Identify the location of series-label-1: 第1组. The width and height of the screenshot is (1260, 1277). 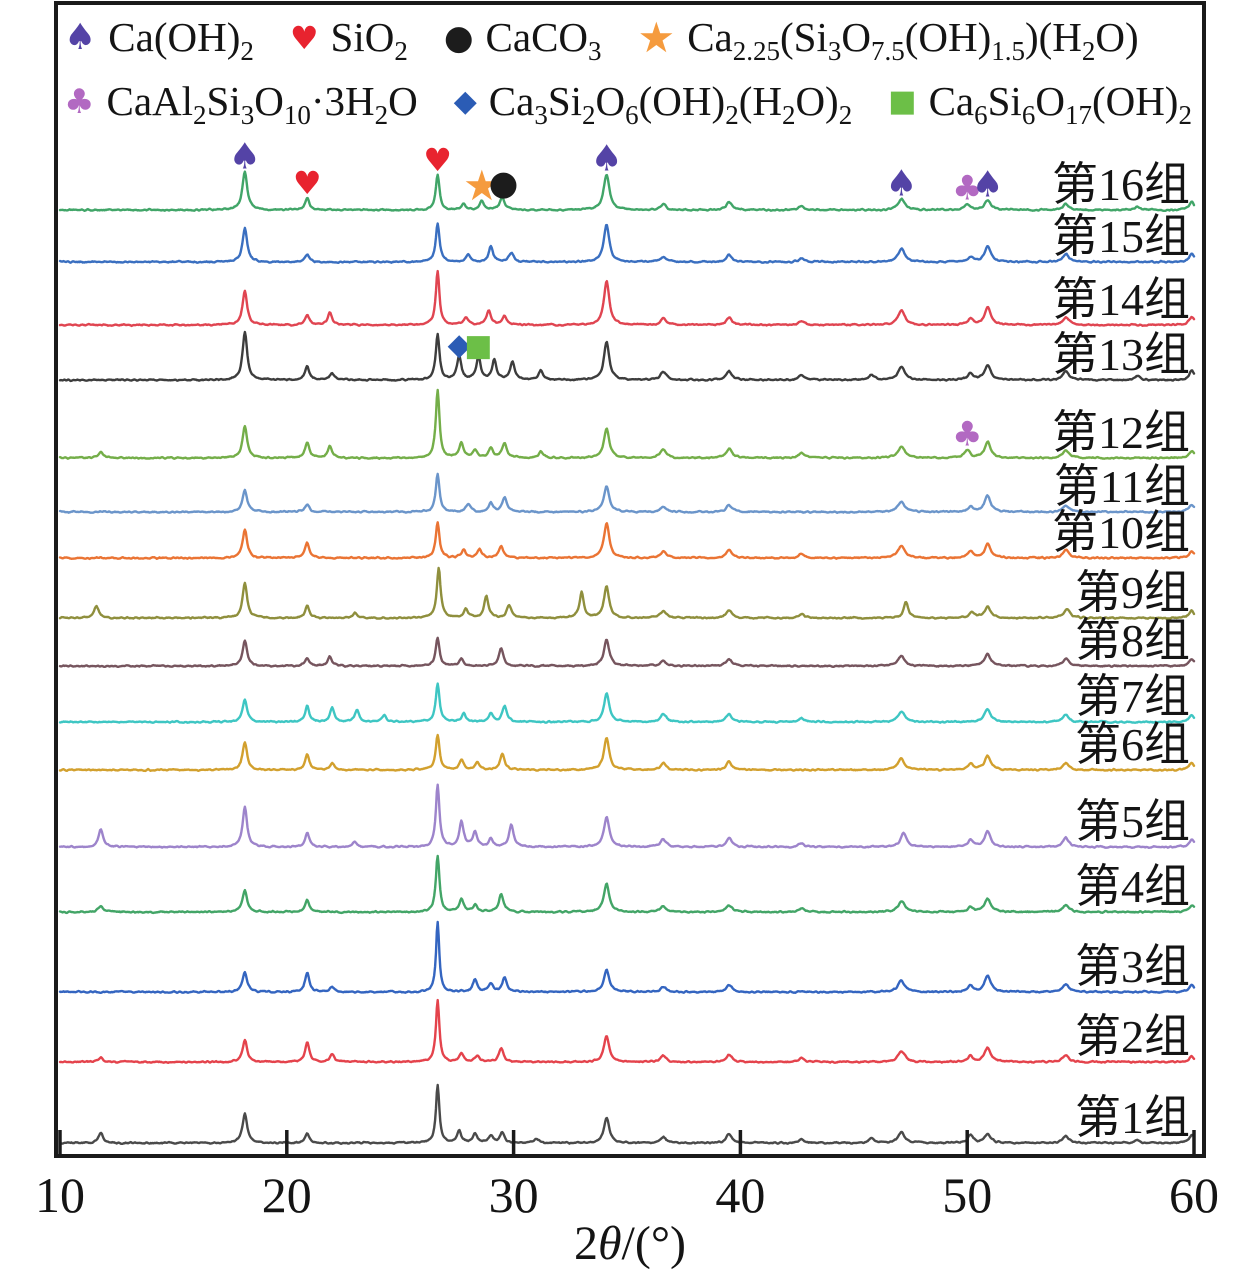
(1132, 1117).